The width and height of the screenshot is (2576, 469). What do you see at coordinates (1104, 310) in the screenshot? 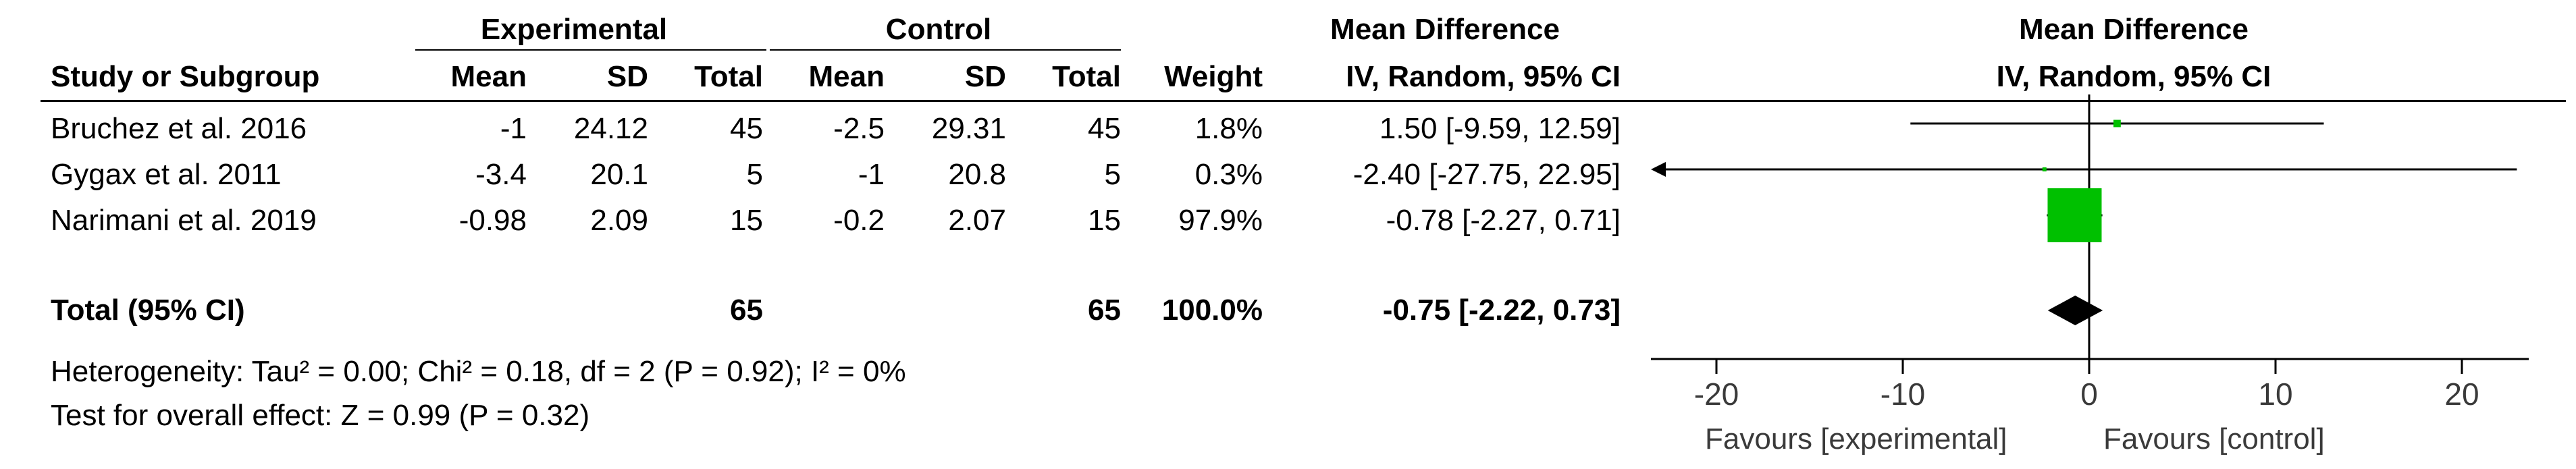
I see `total-c-total: 65` at bounding box center [1104, 310].